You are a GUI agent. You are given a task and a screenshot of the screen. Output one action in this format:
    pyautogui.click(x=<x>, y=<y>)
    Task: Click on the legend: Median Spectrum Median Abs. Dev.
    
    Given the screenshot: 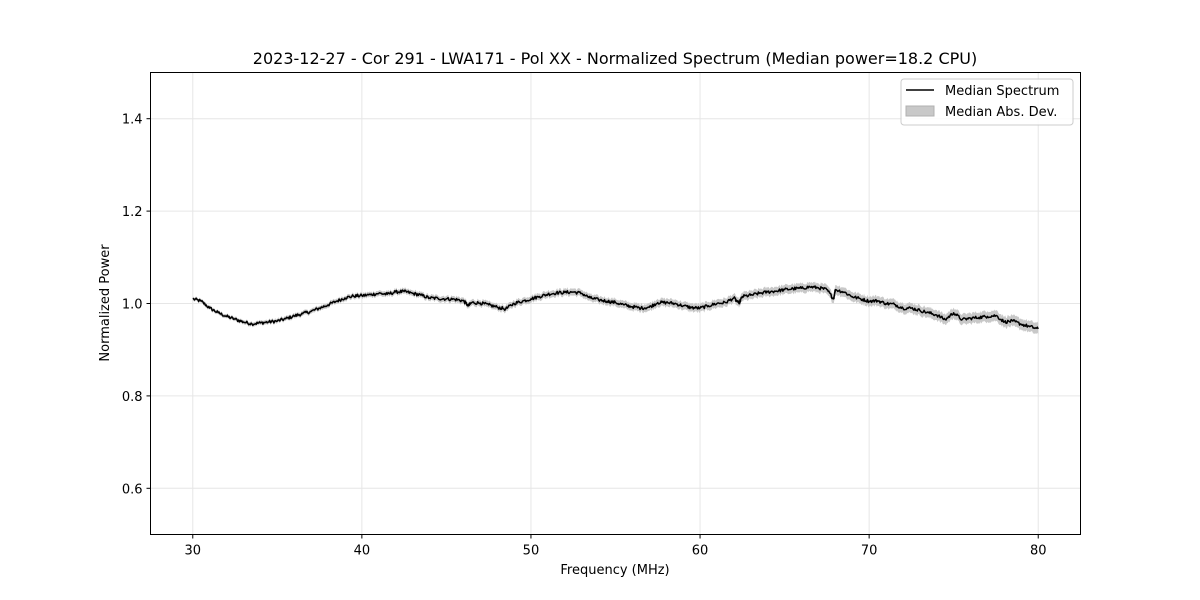 What is the action you would take?
    pyautogui.click(x=987, y=102)
    